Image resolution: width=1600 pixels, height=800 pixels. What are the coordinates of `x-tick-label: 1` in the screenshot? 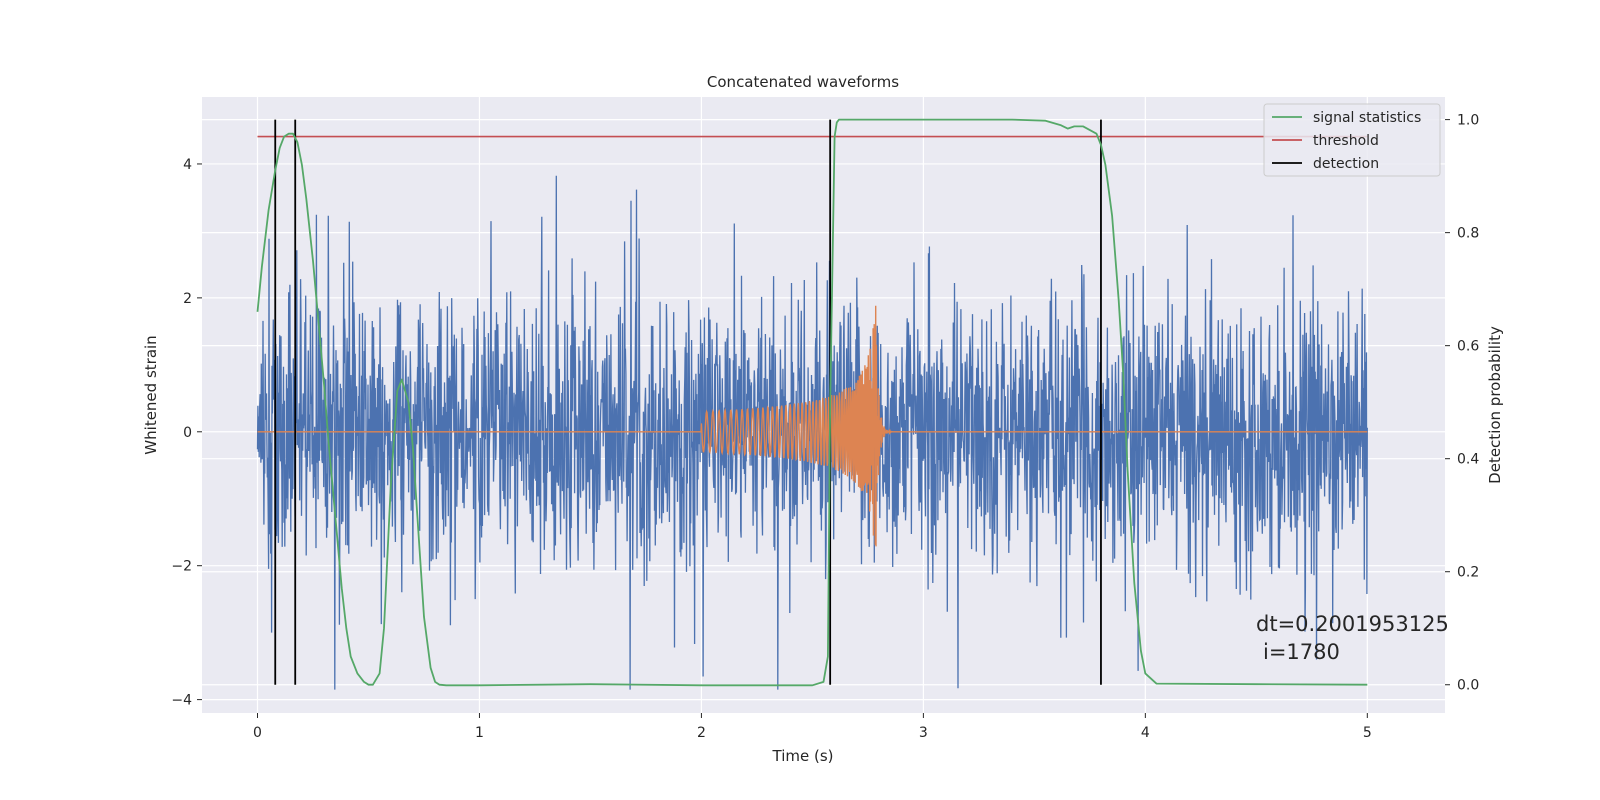 It's located at (479, 733).